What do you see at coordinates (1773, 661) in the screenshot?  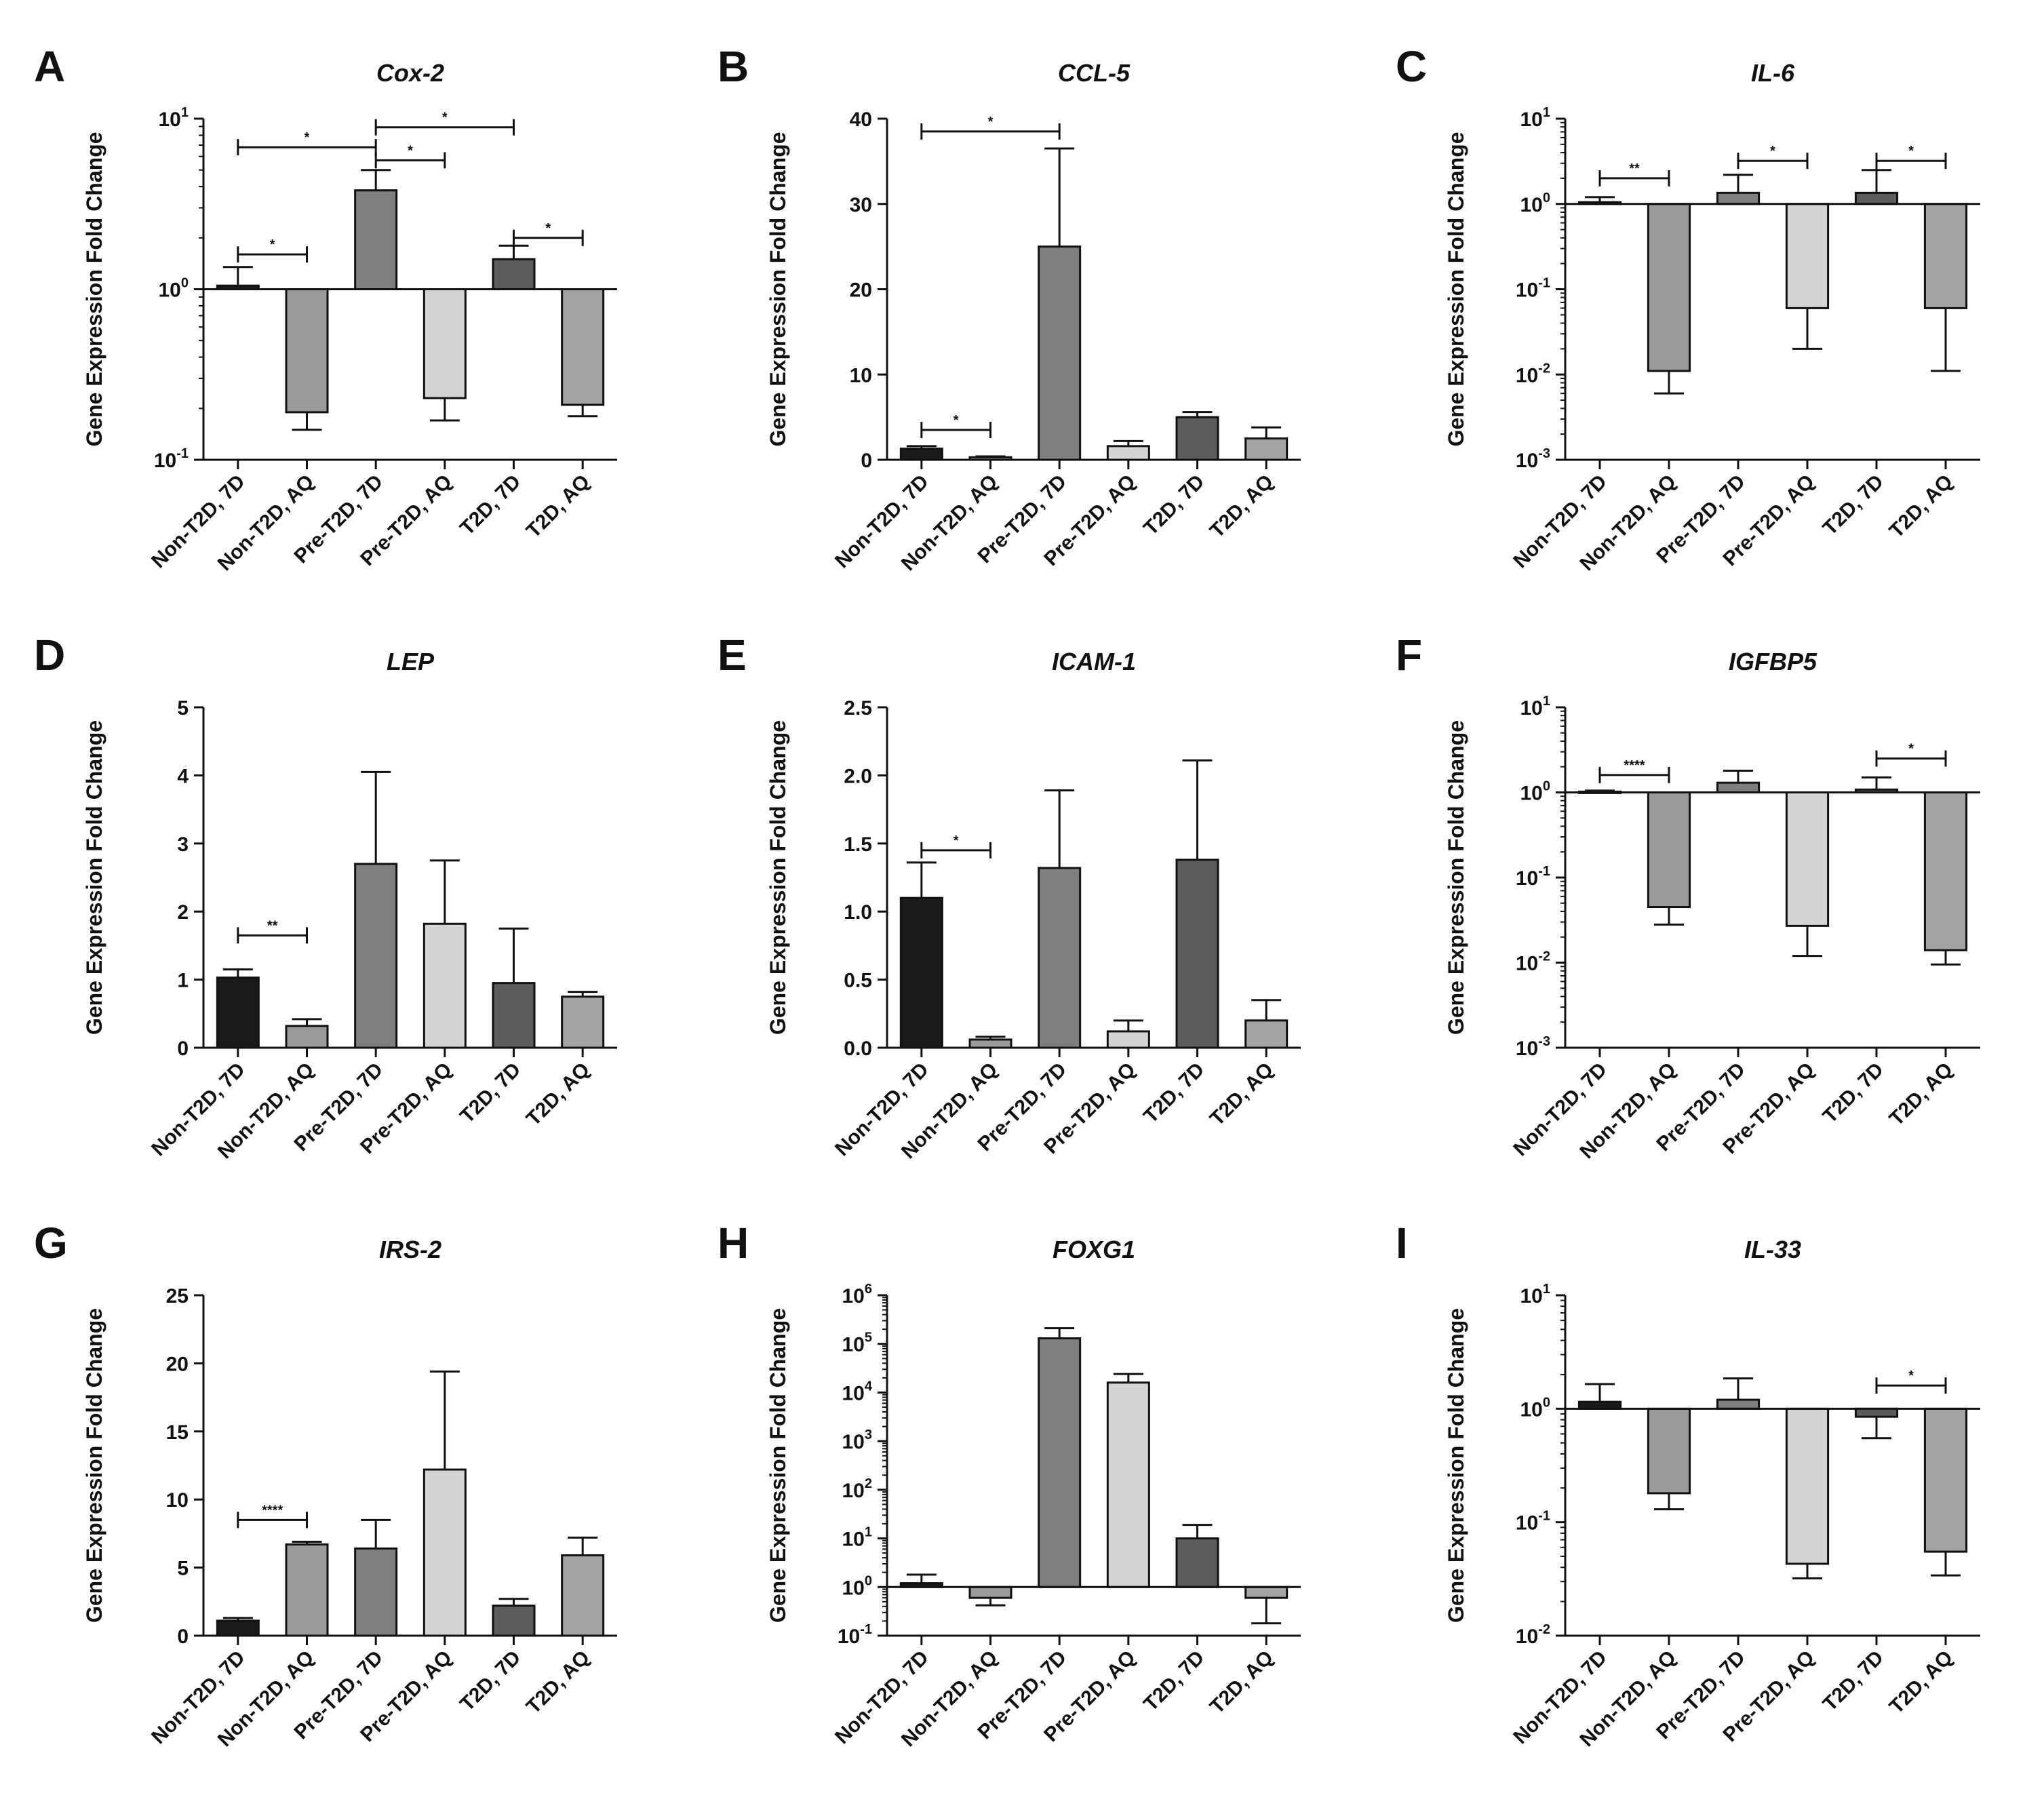 I see `chart-title: IGFBP5` at bounding box center [1773, 661].